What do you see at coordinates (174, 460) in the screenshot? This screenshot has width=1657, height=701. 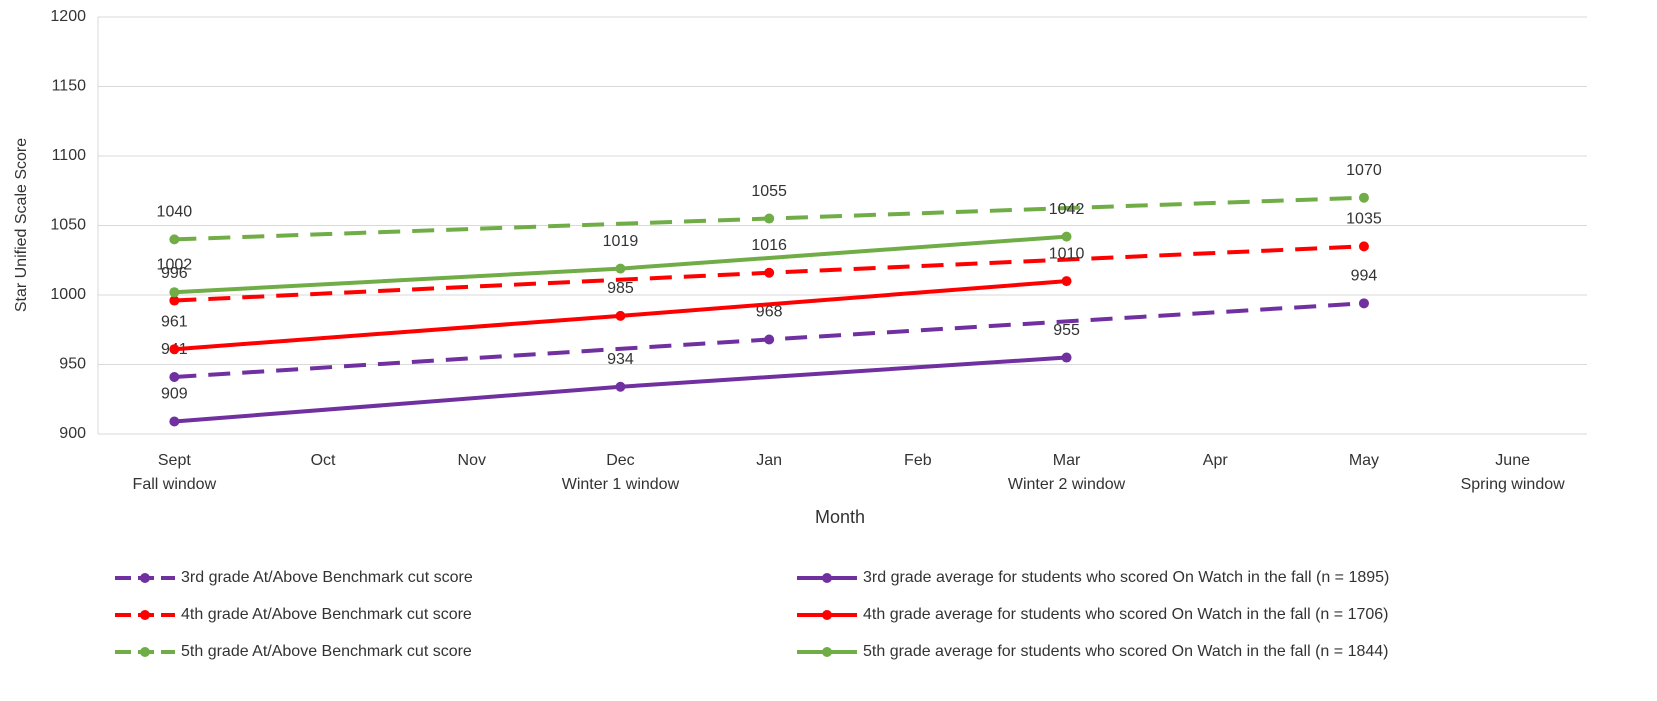 I see `x-tick-label: Sept` at bounding box center [174, 460].